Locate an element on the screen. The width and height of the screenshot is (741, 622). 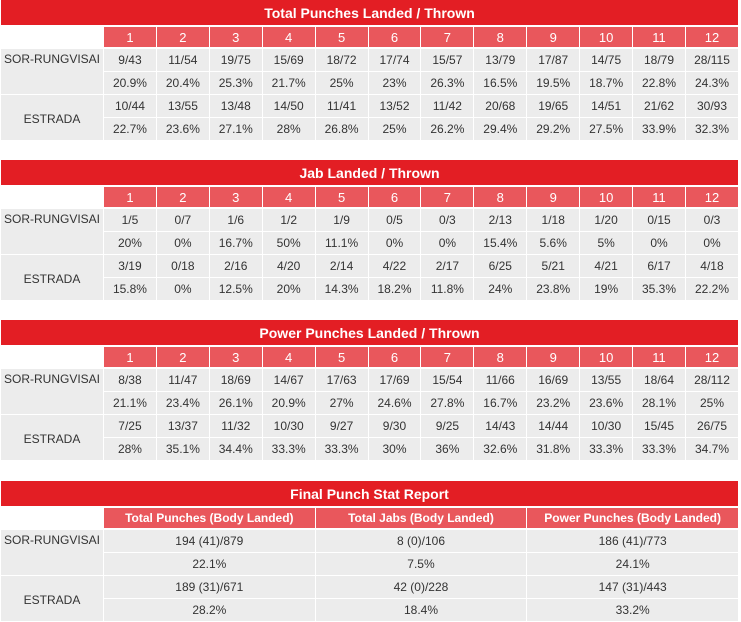
percentage-cell: 11.1% is located at coordinates (341, 243).